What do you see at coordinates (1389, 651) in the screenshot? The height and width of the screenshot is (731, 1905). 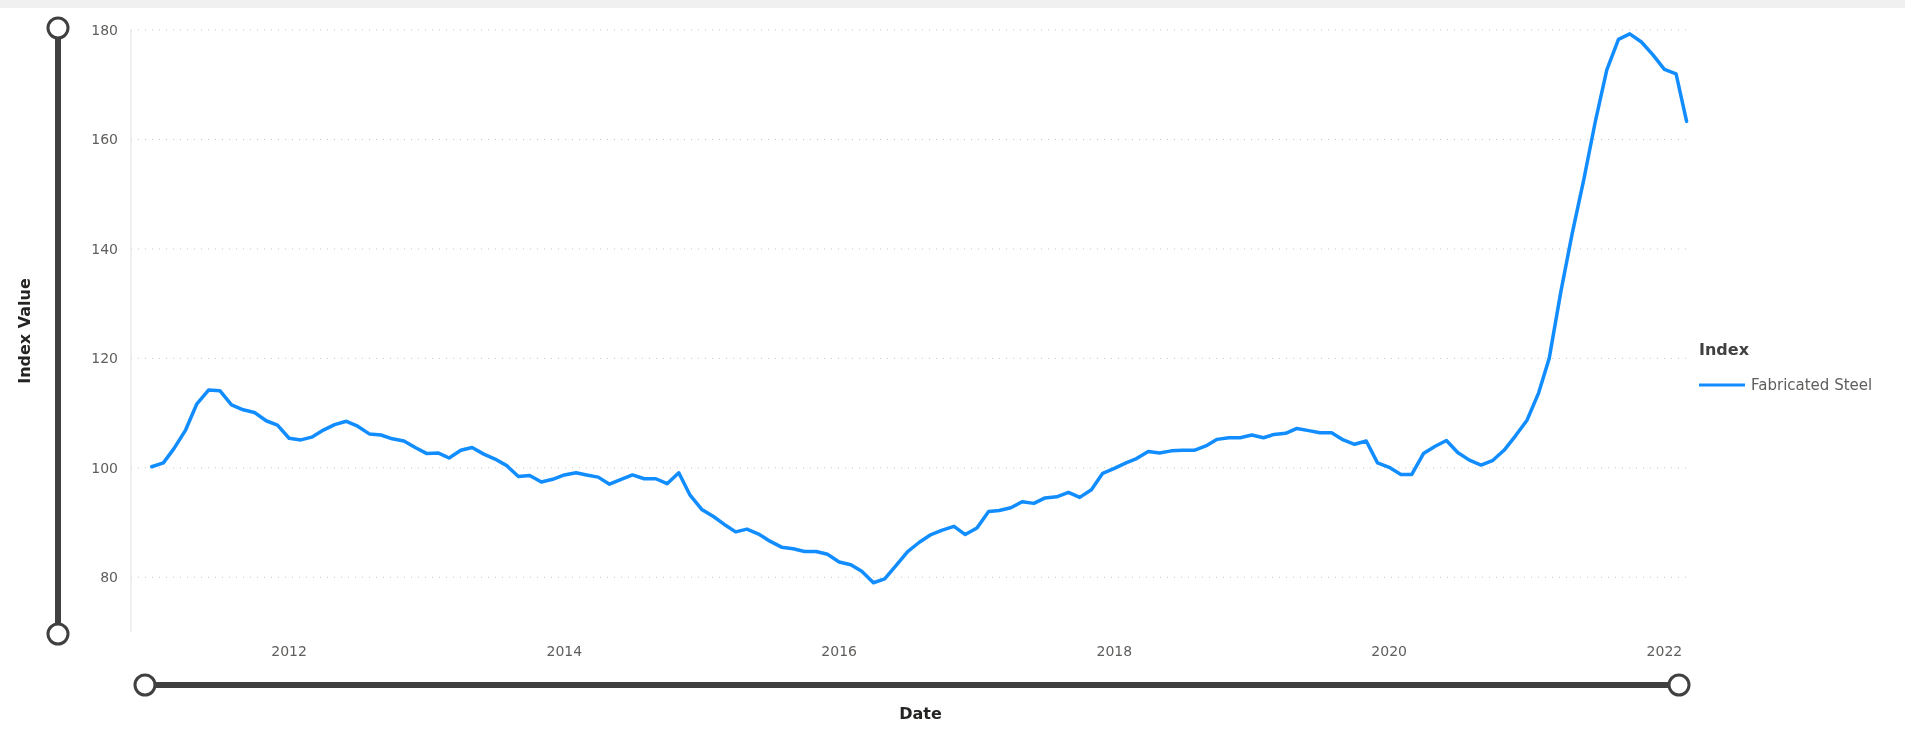 I see `x-tick-label: 2020` at bounding box center [1389, 651].